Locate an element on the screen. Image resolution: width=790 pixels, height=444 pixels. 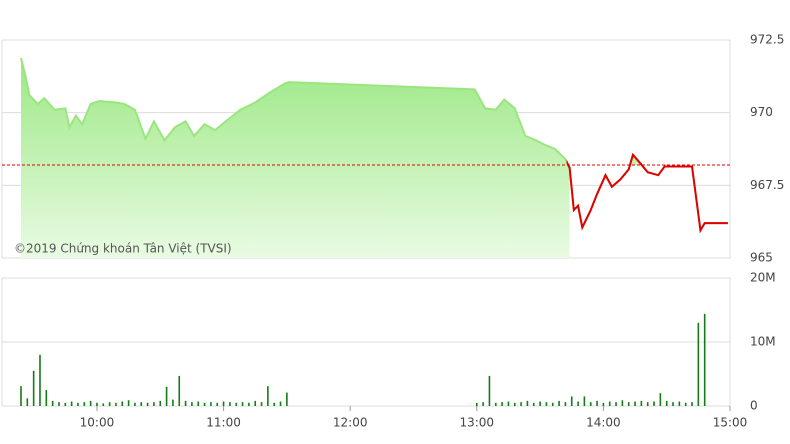
watermark: ©2019 Chứng khoán Tân Việt (TVSI) is located at coordinates (123, 249).